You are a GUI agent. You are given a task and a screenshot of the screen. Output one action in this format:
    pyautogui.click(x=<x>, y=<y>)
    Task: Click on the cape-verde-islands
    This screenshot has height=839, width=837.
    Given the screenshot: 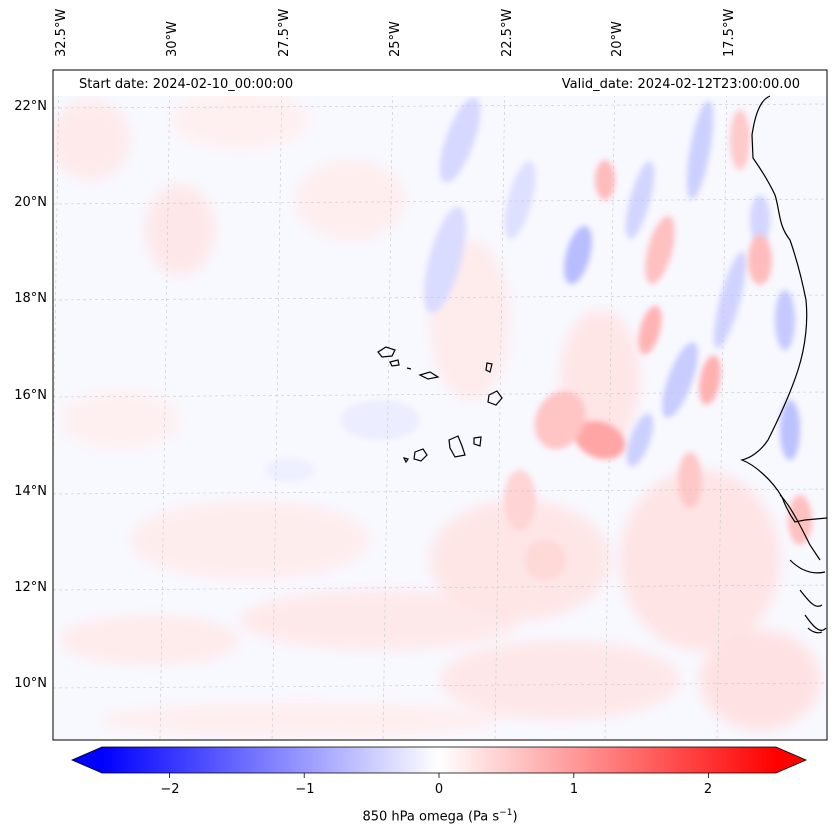 What is the action you would take?
    pyautogui.click(x=440, y=405)
    